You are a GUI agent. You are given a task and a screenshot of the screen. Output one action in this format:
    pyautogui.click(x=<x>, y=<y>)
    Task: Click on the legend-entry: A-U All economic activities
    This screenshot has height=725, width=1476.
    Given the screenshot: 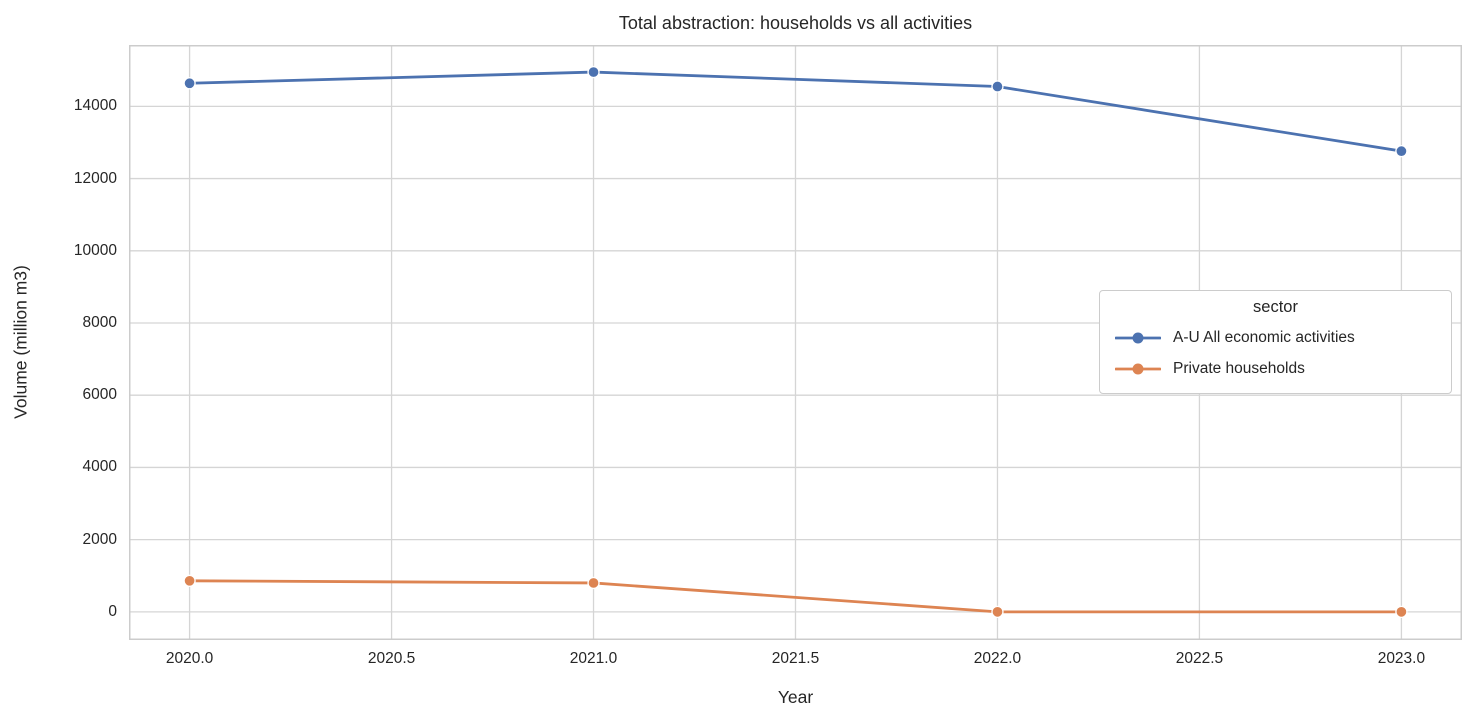 What is the action you would take?
    pyautogui.click(x=1275, y=337)
    